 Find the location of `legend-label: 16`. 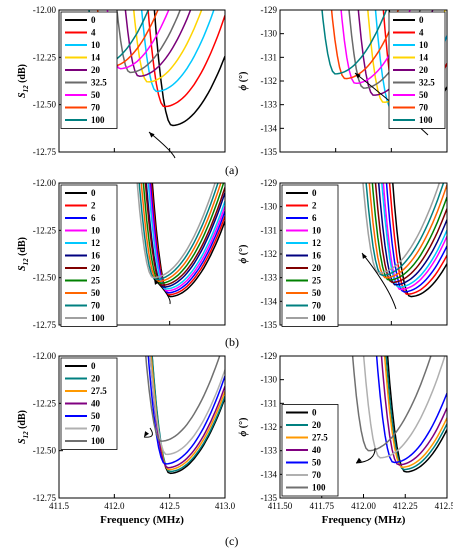

legend-label: 16 is located at coordinates (96, 256).